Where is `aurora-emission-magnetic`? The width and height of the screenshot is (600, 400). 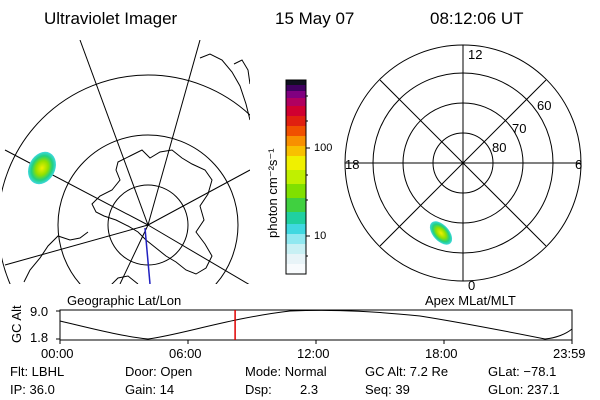 aurora-emission-magnetic is located at coordinates (441, 233).